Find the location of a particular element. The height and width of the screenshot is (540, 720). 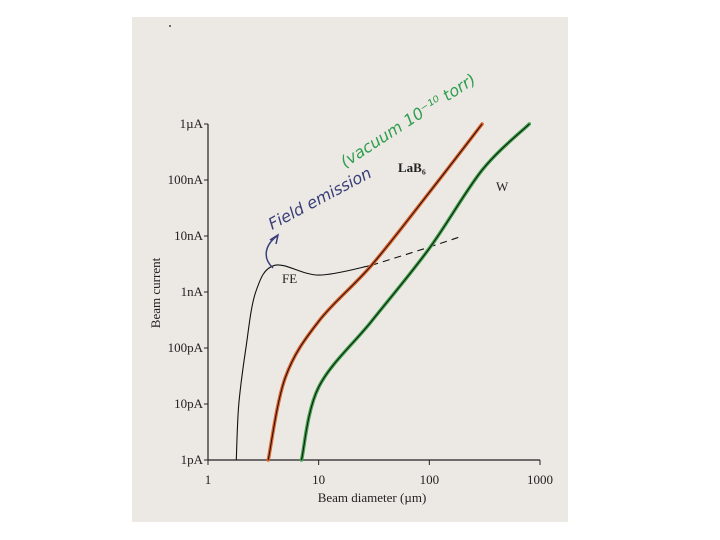

label-lab6: LaB₆ is located at coordinates (412, 167).